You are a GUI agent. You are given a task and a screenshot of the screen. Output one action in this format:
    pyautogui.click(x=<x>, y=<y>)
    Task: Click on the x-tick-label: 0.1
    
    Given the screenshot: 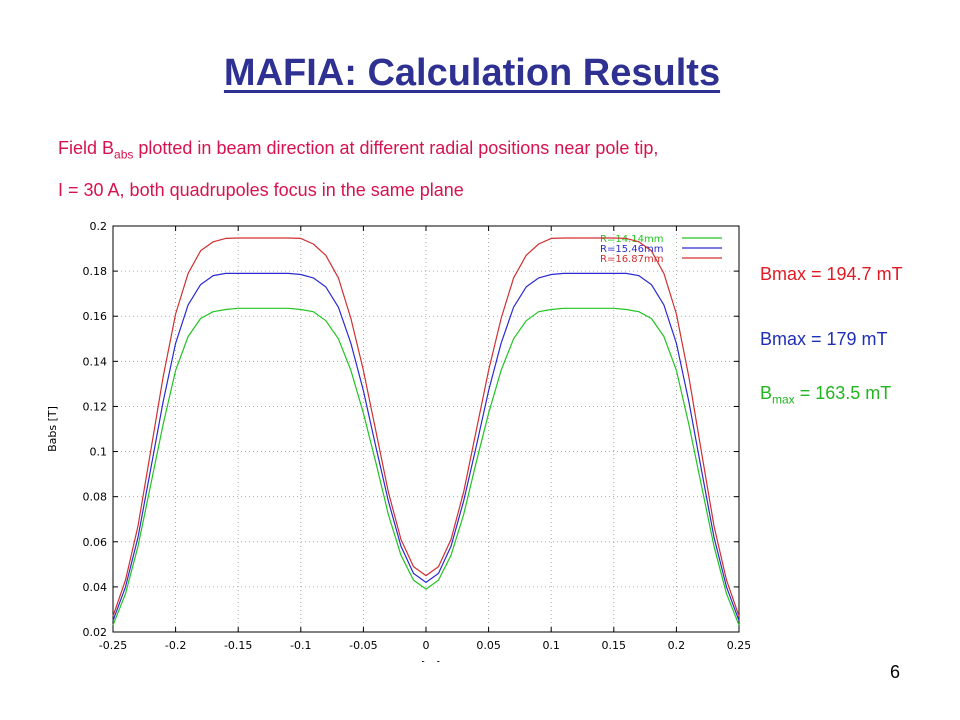 What is the action you would take?
    pyautogui.click(x=551, y=645)
    